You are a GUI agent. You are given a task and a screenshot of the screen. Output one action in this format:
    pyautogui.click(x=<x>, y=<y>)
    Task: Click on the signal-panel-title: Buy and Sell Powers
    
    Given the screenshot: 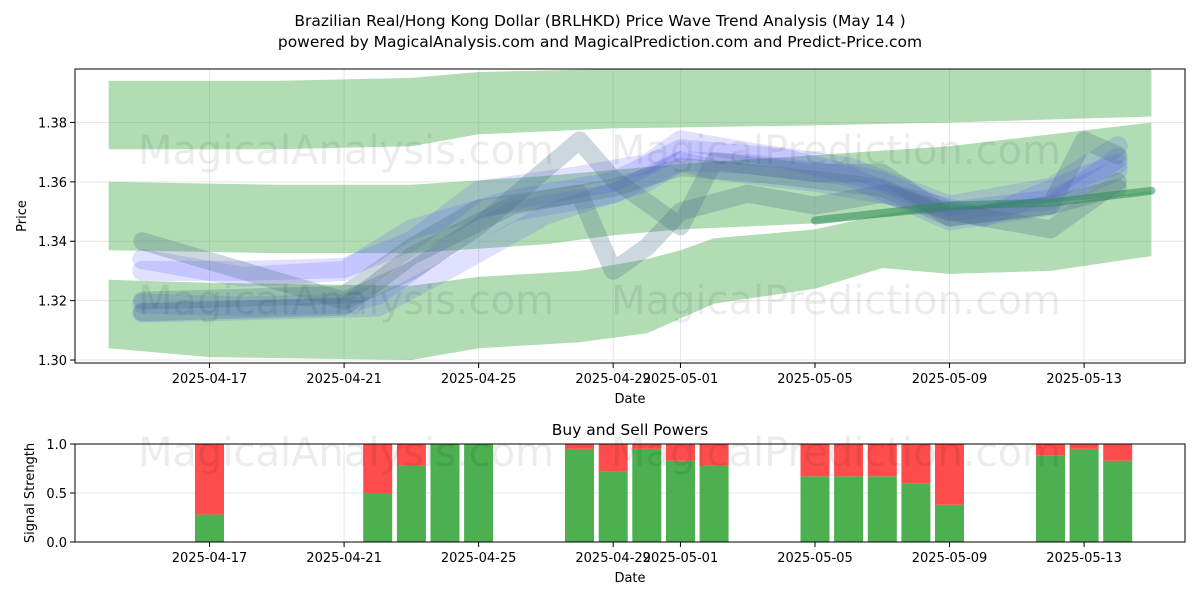 What is the action you would take?
    pyautogui.click(x=630, y=430)
    